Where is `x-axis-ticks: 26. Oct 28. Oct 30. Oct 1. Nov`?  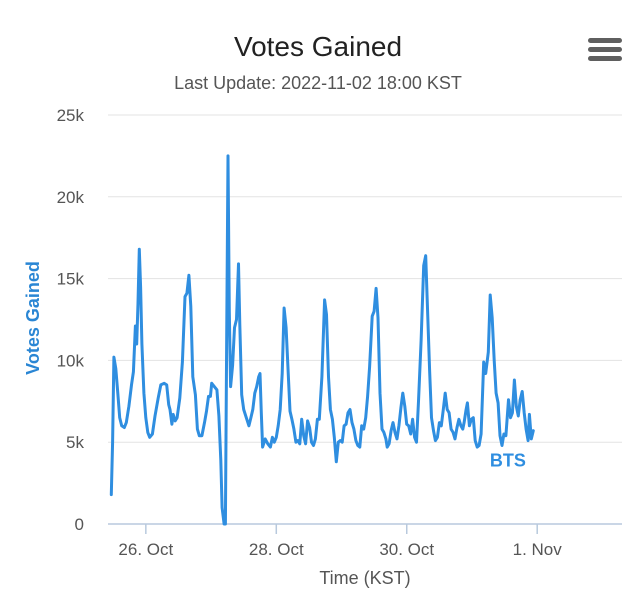 x-axis-ticks: 26. Oct 28. Oct 30. Oct 1. Nov is located at coordinates (340, 541).